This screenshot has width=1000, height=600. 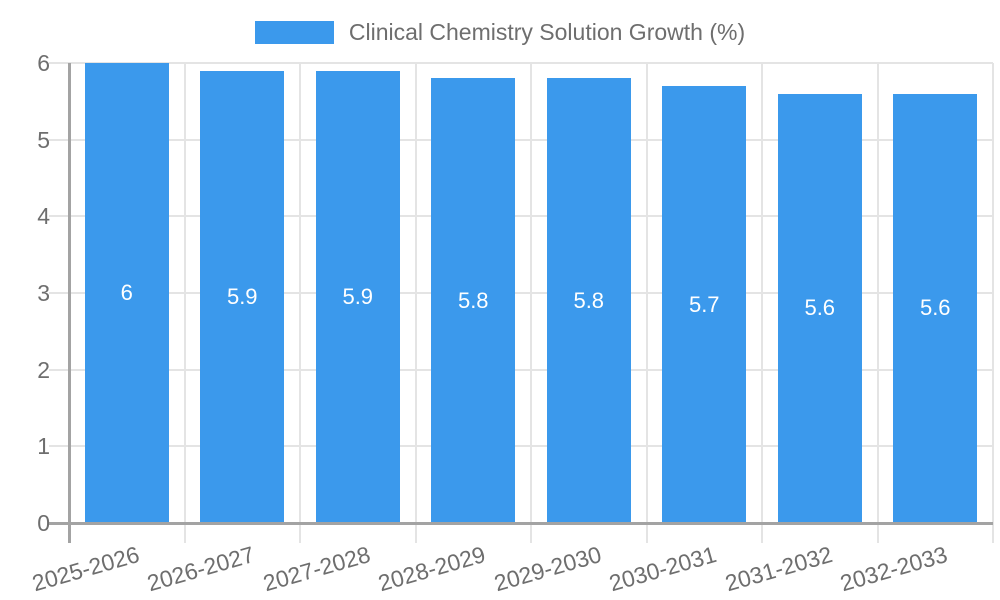 I want to click on legend-color-swatch, so click(x=294, y=32).